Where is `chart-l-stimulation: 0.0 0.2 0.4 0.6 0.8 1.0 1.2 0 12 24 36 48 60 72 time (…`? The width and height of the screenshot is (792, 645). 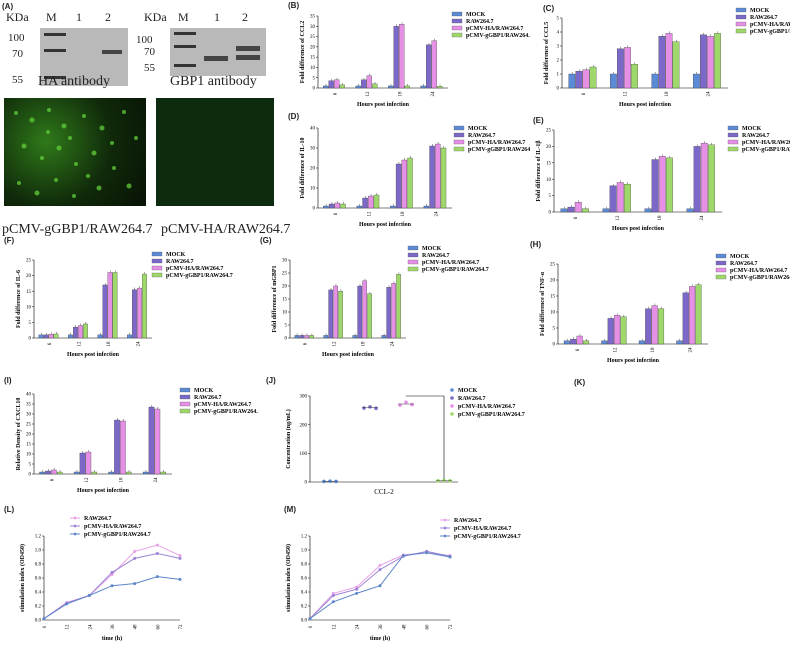 chart-l-stimulation: 0.0 0.2 0.4 0.6 0.8 1.0 1.2 0 12 24 36 48 60 72 time (… is located at coordinates (101, 579).